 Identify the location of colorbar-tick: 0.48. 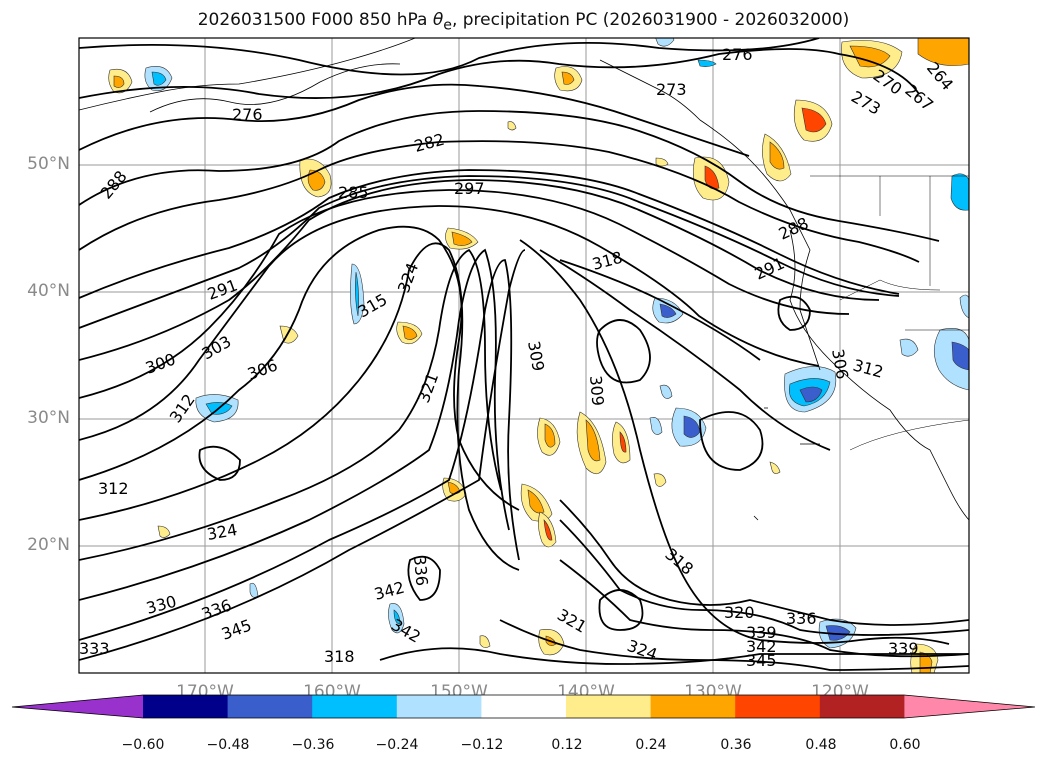
(821, 745).